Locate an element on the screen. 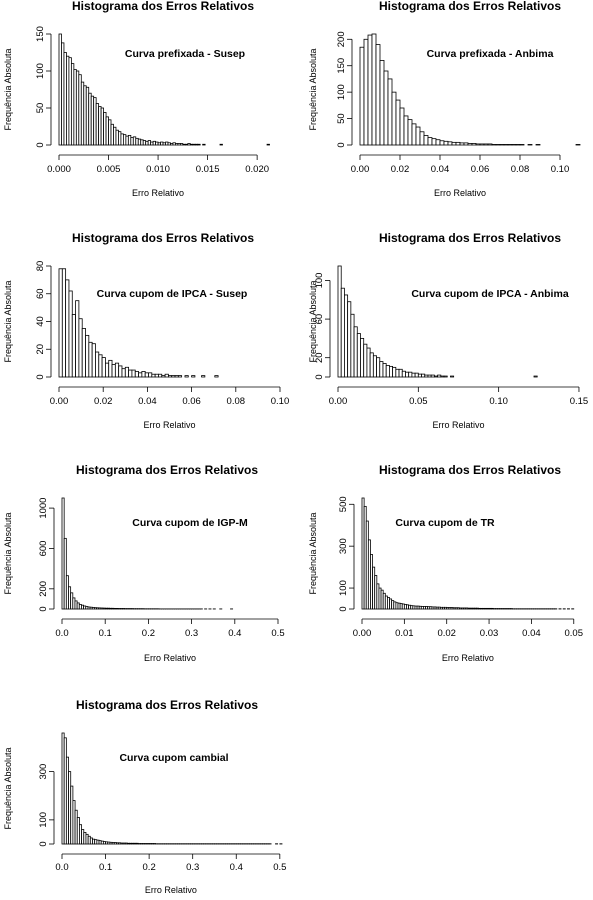  y-tick-label: 200 is located at coordinates (341, 39).